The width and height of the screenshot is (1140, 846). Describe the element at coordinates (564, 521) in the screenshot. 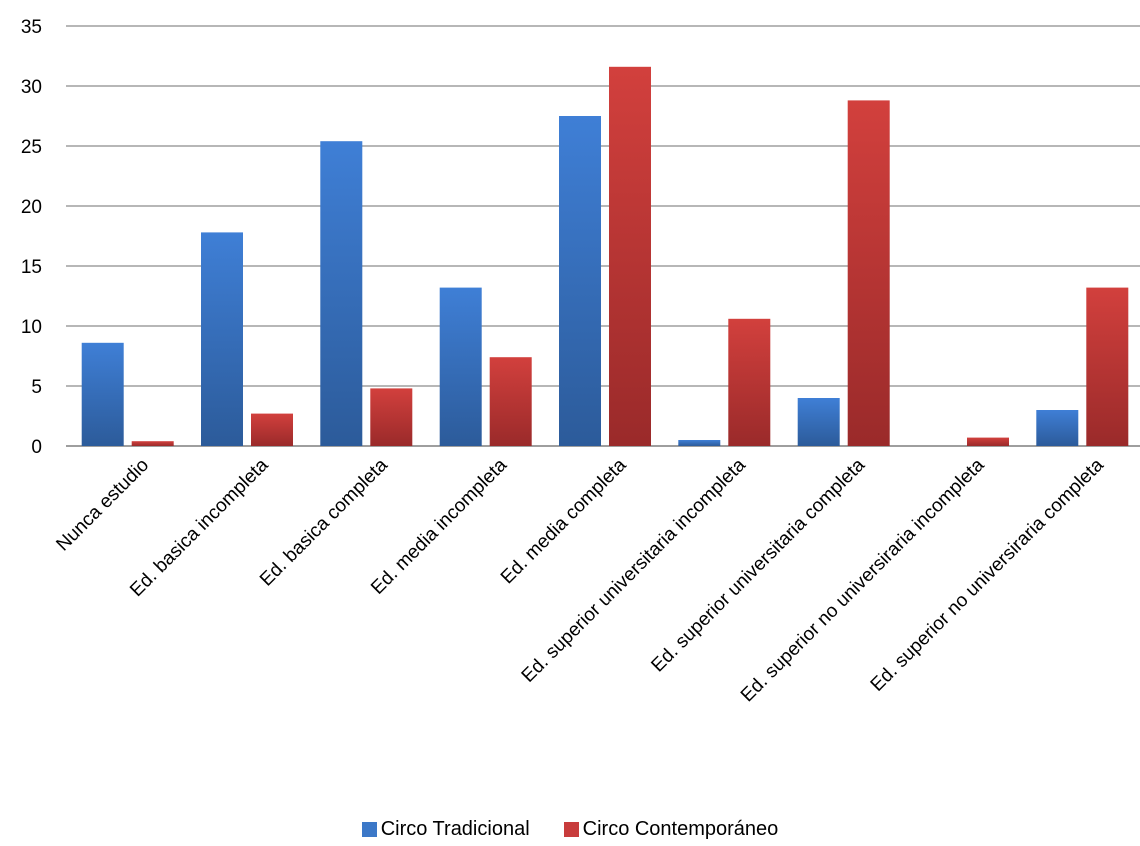

I see `x-category-label: Ed. media completa` at that location.